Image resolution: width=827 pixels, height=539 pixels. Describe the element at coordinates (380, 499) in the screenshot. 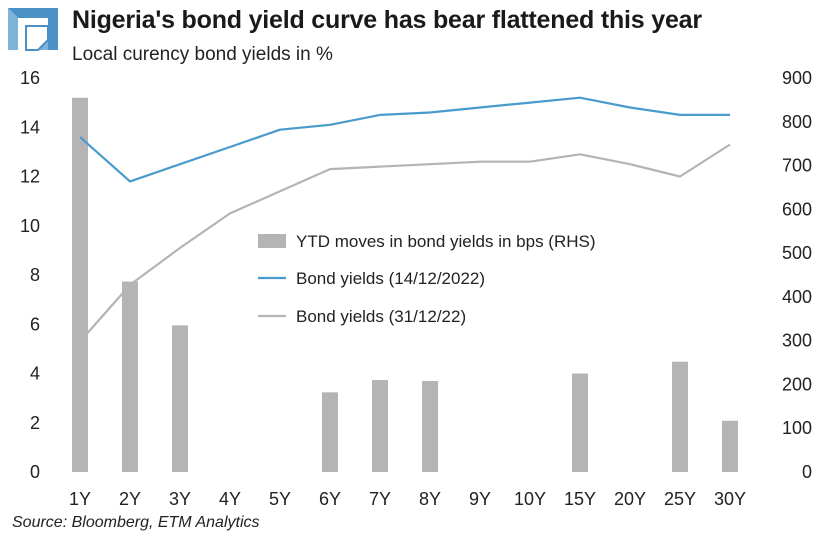

I see `x-tick-label: 7Y` at that location.